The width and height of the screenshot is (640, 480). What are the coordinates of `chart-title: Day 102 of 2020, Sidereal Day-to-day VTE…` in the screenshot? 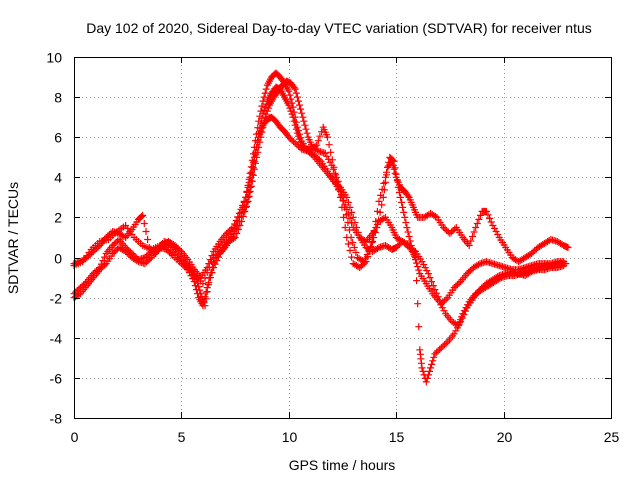 It's located at (339, 28).